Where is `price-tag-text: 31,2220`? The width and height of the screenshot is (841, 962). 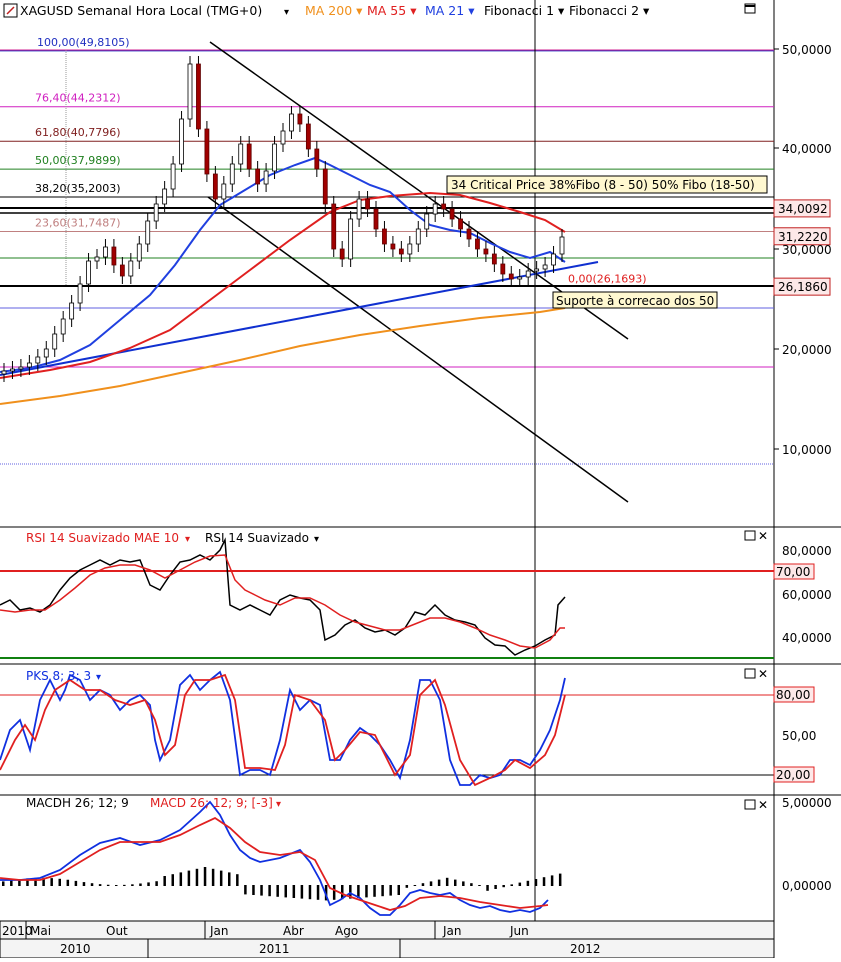 price-tag-text: 31,2220 is located at coordinates (803, 237).